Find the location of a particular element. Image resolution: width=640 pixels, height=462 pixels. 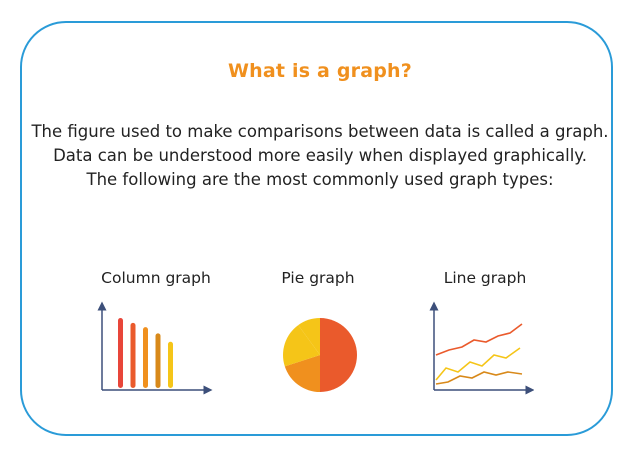

line-series-middle is located at coordinates (478, 364).